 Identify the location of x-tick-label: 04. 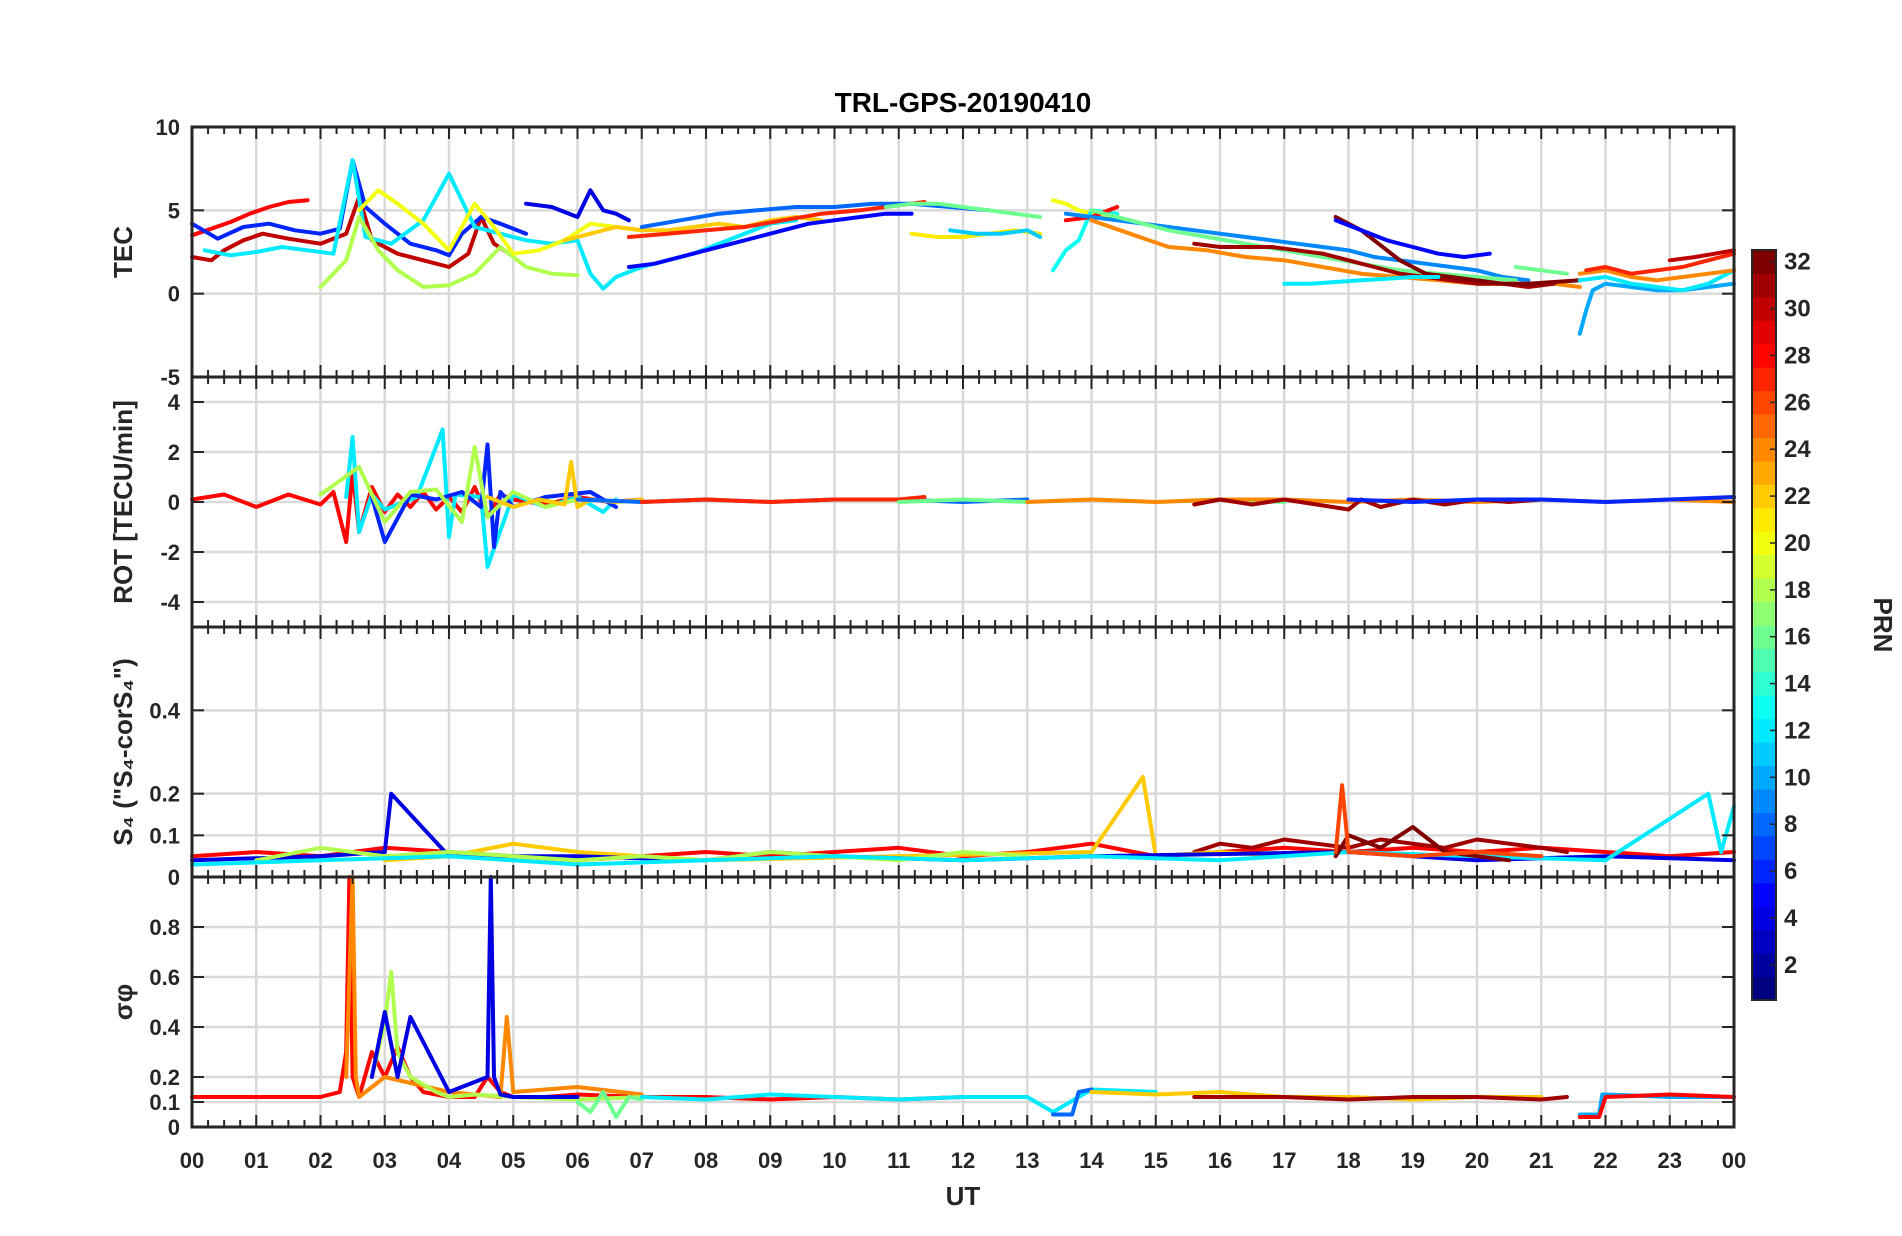
(449, 1160).